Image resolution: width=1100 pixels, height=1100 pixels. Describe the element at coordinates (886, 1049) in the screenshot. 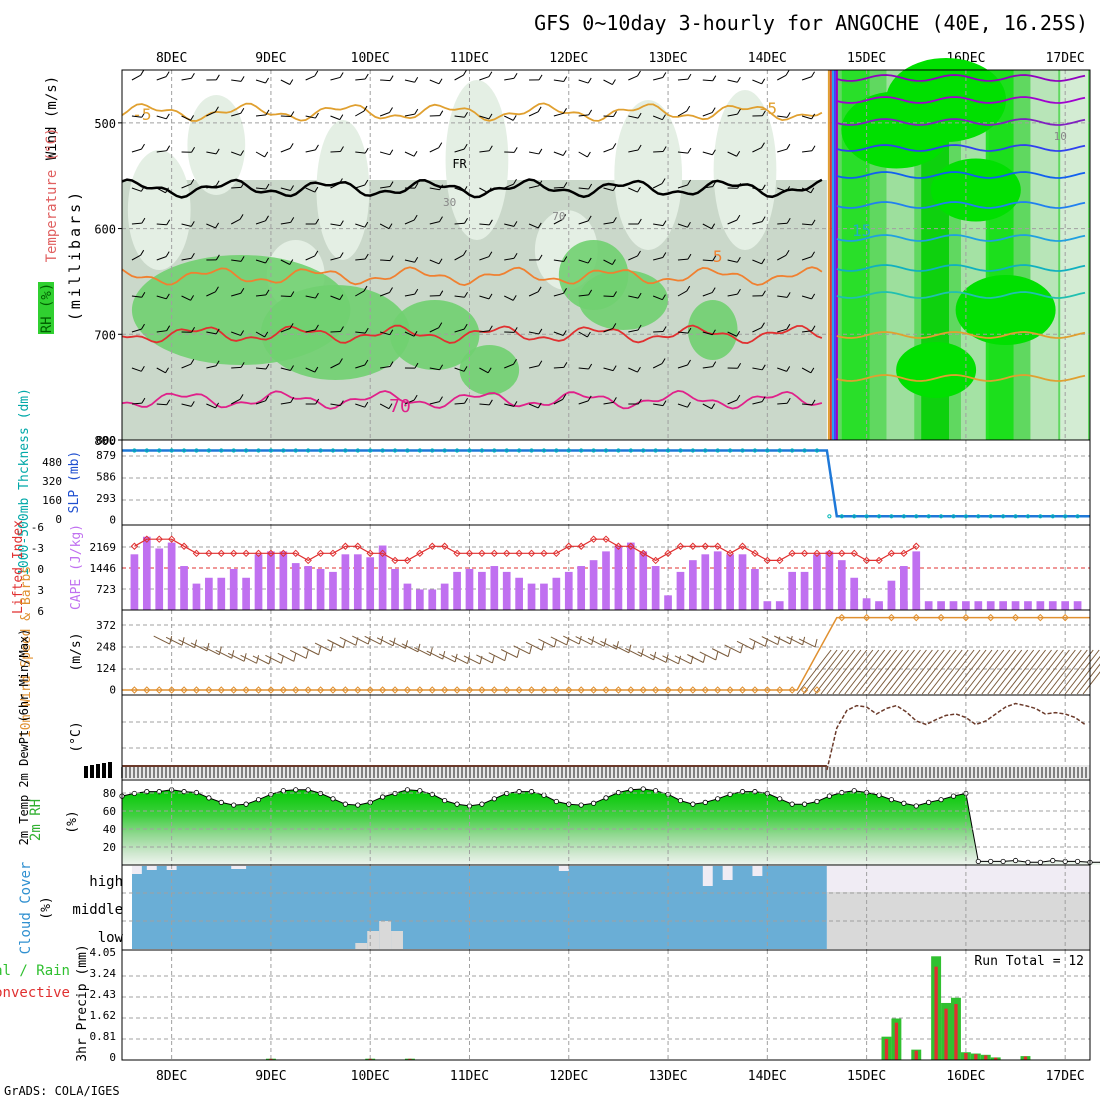

I see `precip-convective-bar` at that location.